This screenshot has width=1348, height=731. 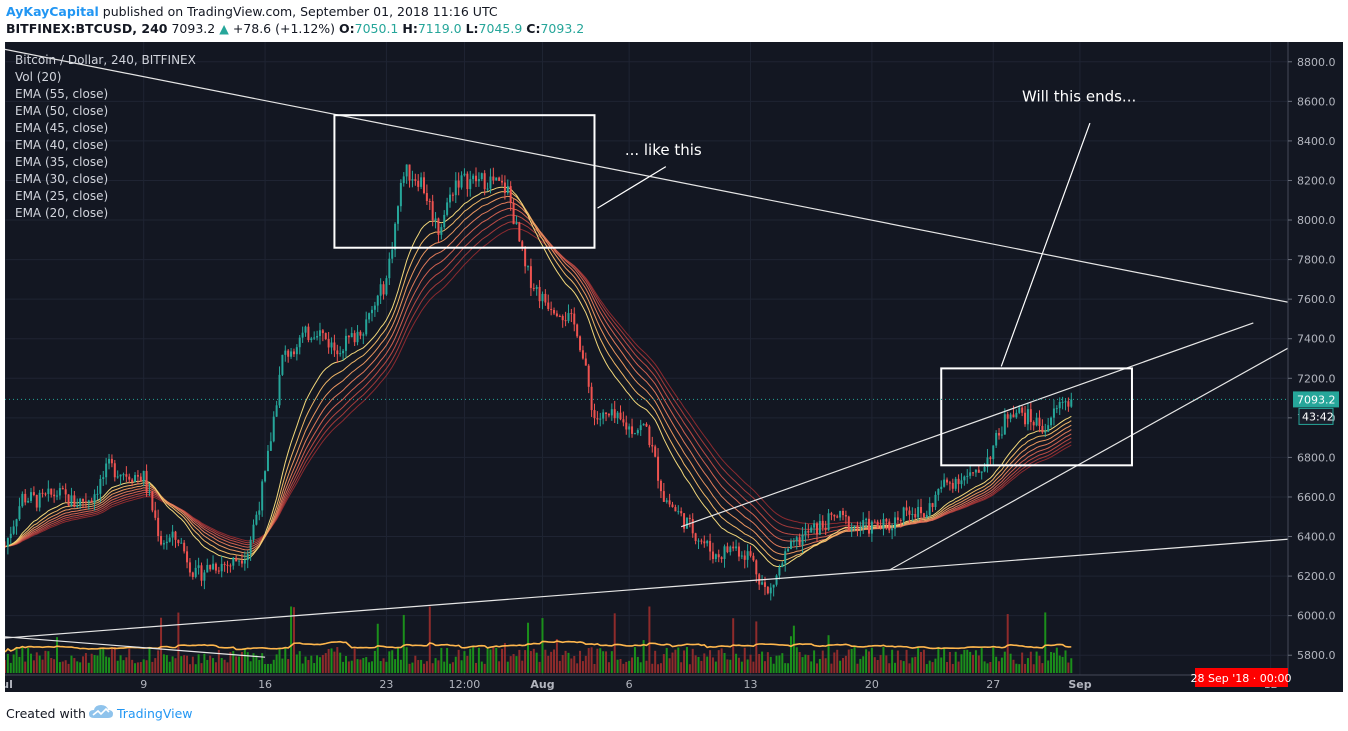 I want to click on author-link: AyKayCapital, so click(x=52, y=11).